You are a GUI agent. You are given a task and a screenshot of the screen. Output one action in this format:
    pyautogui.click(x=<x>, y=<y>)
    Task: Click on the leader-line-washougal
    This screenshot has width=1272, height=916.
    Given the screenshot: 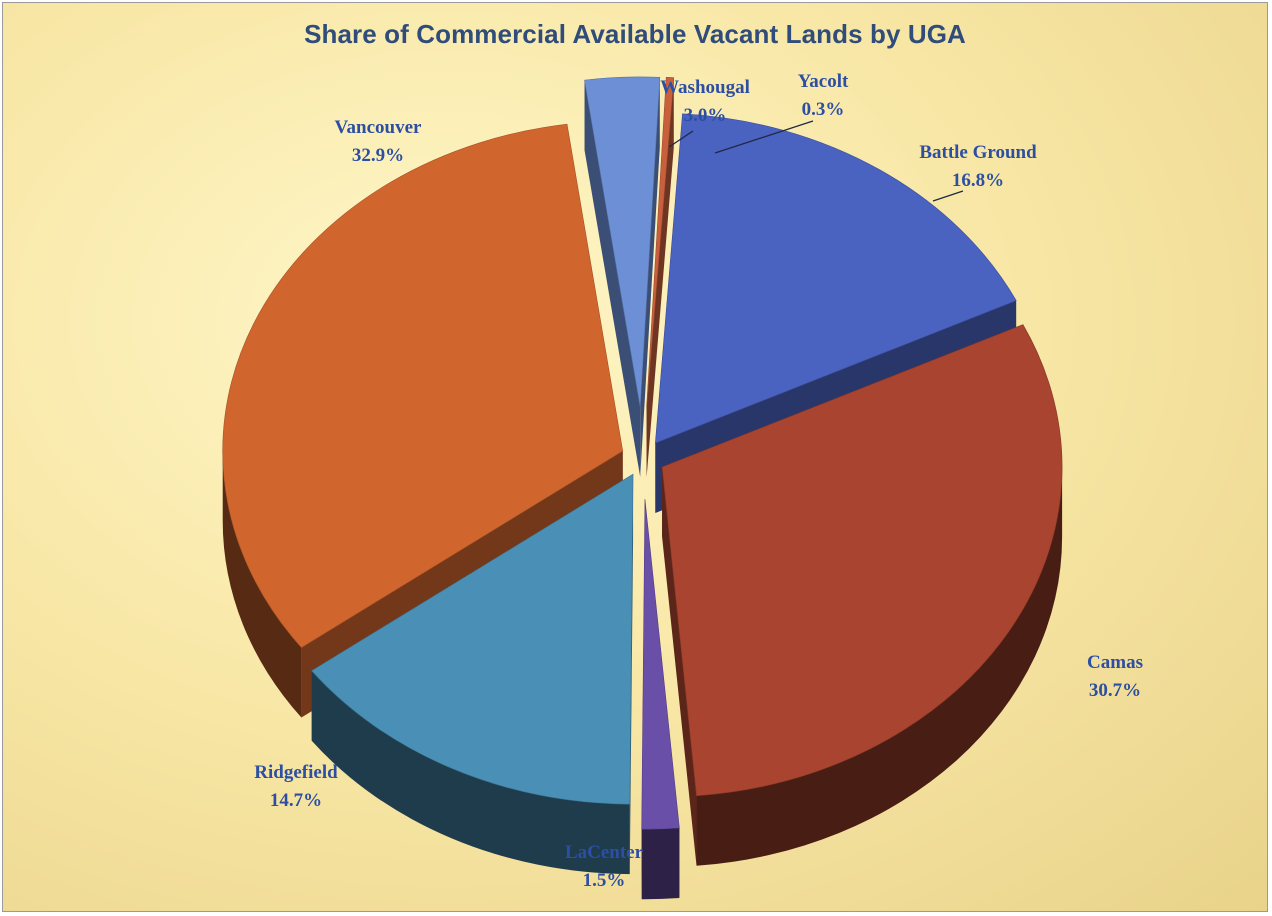 What is the action you would take?
    pyautogui.click(x=681, y=139)
    